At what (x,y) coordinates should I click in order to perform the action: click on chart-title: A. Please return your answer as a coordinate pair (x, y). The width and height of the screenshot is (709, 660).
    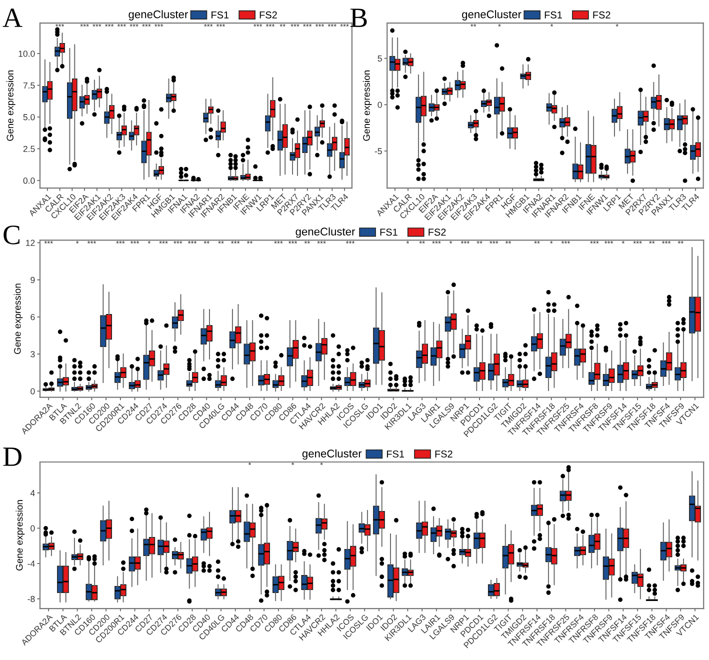
    Looking at the image, I should click on (12, 17).